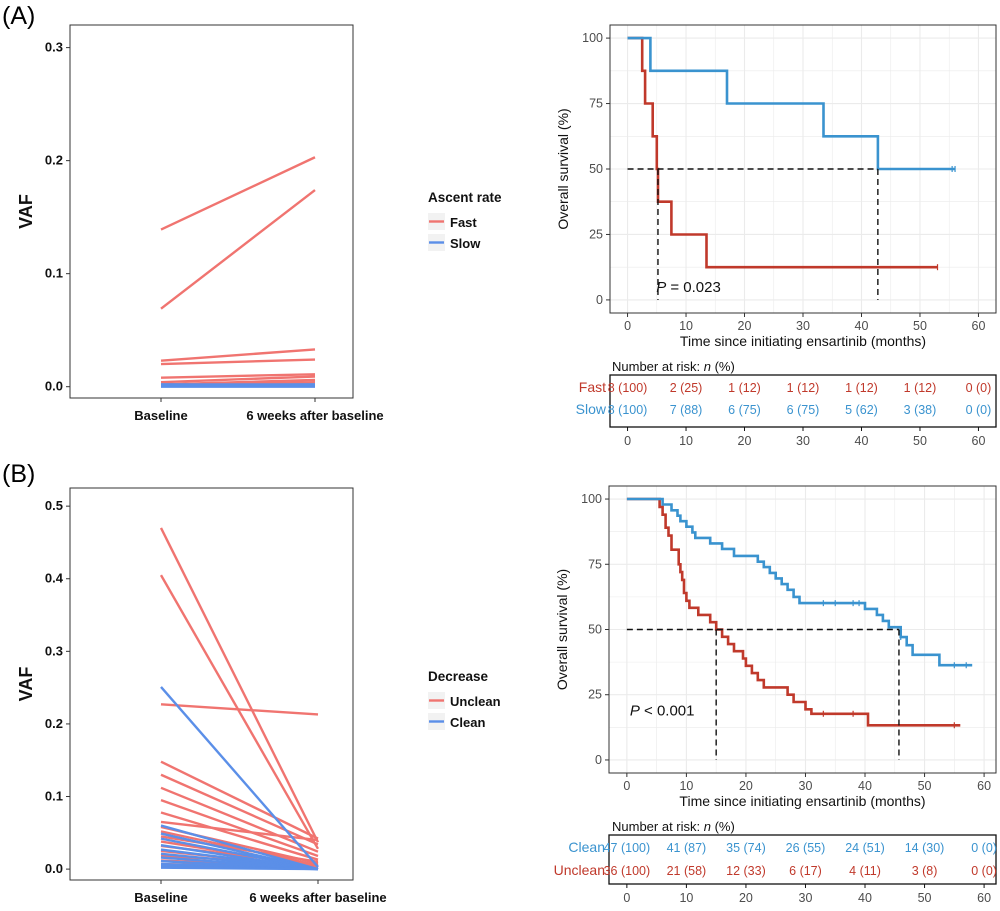 This screenshot has height=911, width=1000. Describe the element at coordinates (596, 104) in the screenshot. I see `y-tick-label: 75` at that location.